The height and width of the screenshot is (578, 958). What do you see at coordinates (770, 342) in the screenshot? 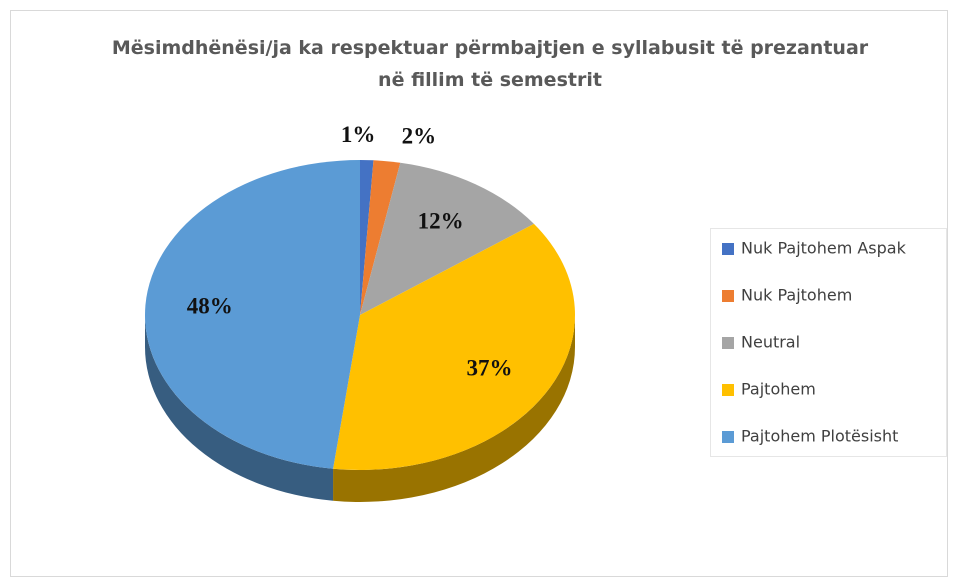
I see `legend-label: Neutral` at bounding box center [770, 342].